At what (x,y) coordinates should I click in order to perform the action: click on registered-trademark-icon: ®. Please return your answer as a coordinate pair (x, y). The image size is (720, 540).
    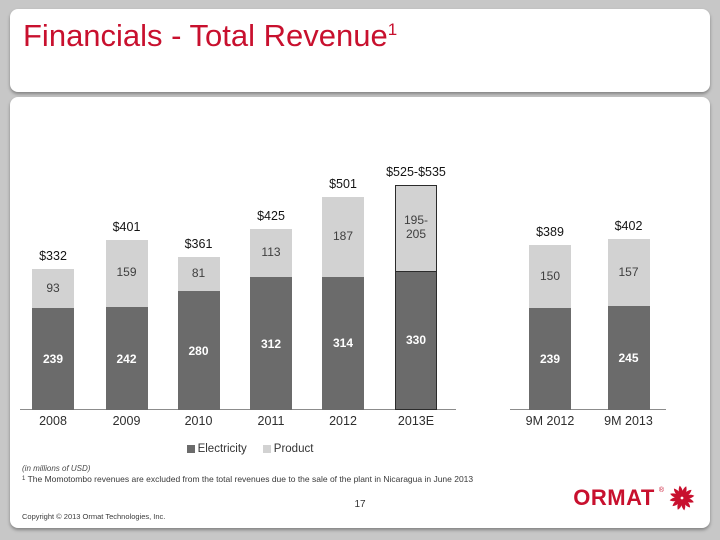
    Looking at the image, I should click on (661, 490).